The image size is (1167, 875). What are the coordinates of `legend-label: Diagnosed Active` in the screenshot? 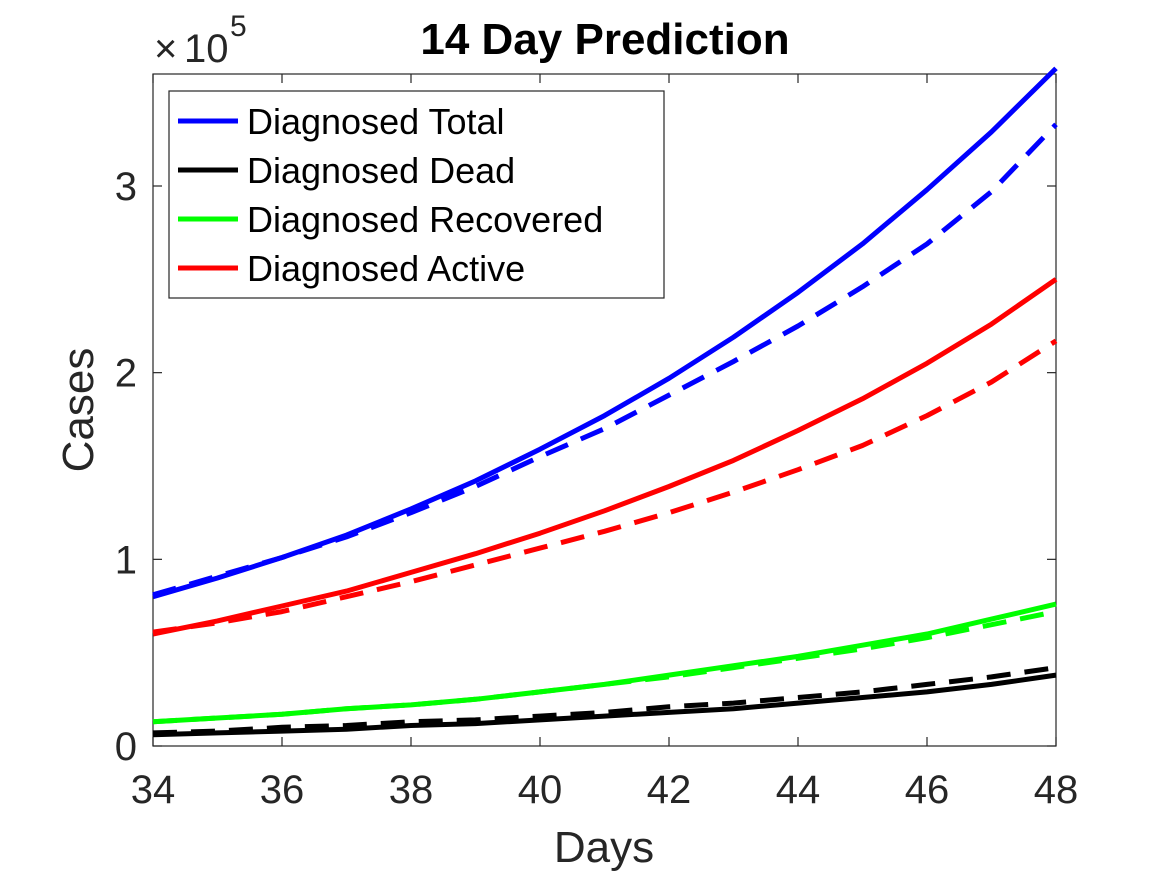 It's located at (386, 268).